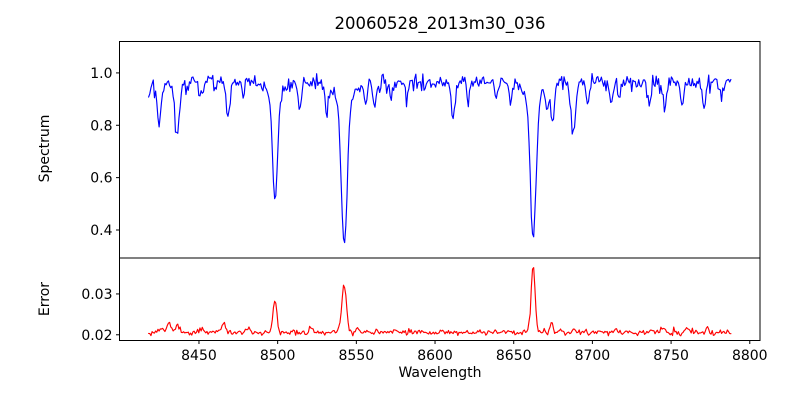 The width and height of the screenshot is (800, 404). What do you see at coordinates (96, 336) in the screenshot?
I see `error-y-tick-label: 0.02` at bounding box center [96, 336].